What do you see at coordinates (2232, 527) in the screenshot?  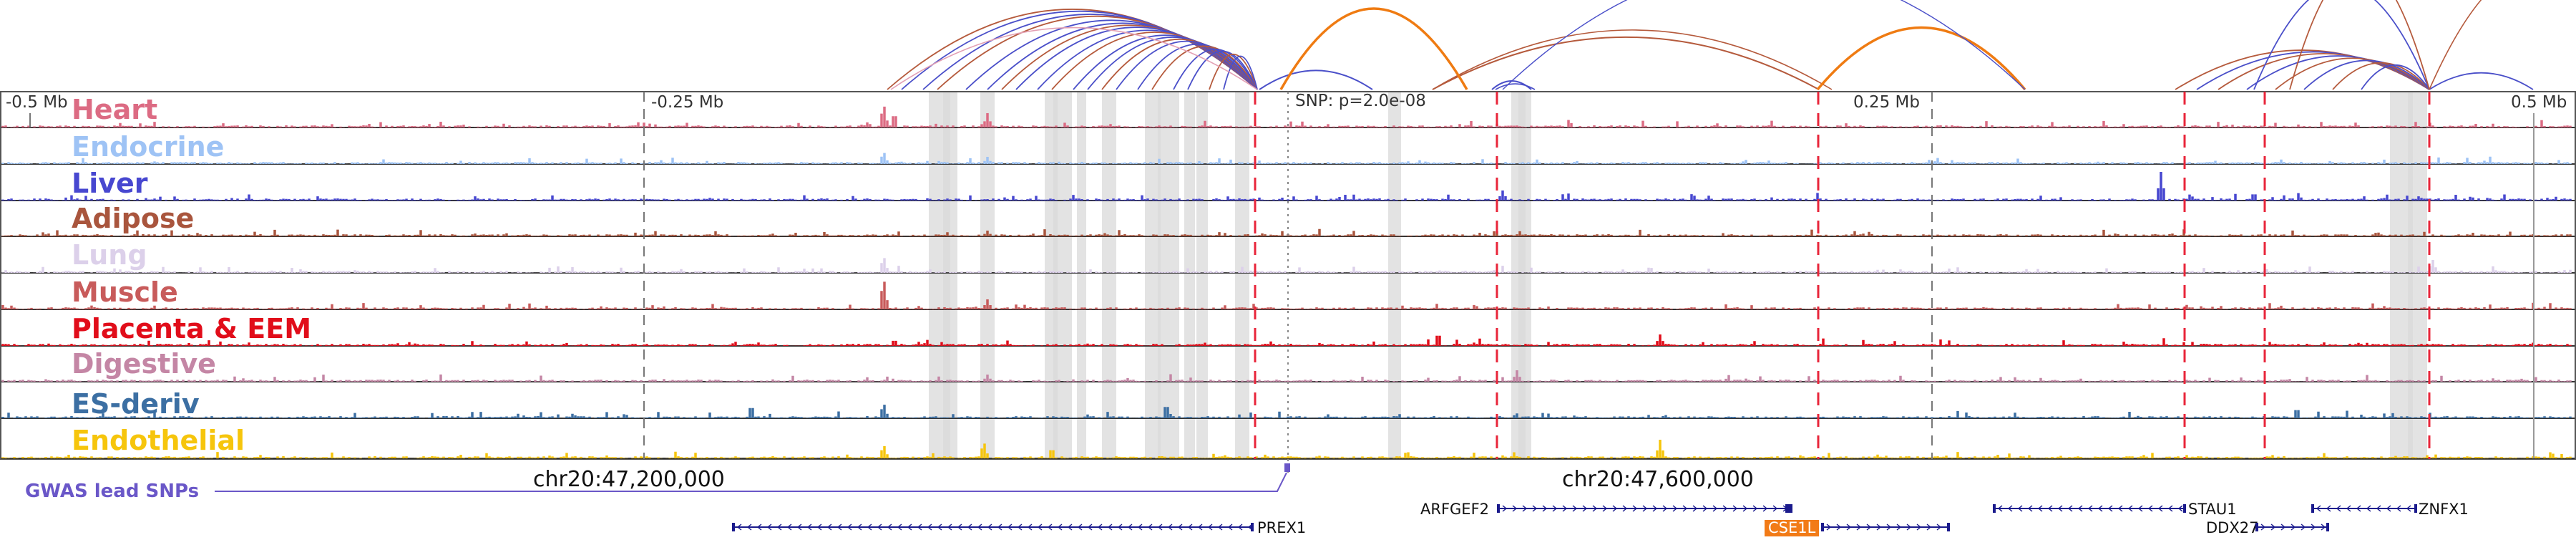 I see `gene-label-ddx27: DDX27` at bounding box center [2232, 527].